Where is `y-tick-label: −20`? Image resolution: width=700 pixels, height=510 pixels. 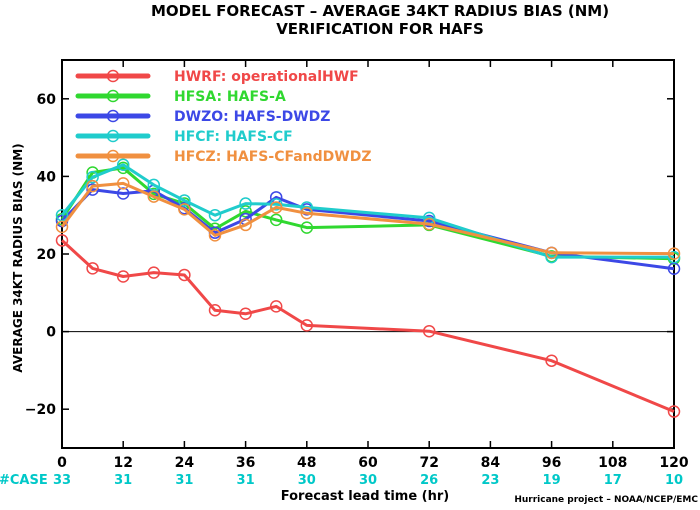
y-tick-label: −20 is located at coordinates (40, 410).